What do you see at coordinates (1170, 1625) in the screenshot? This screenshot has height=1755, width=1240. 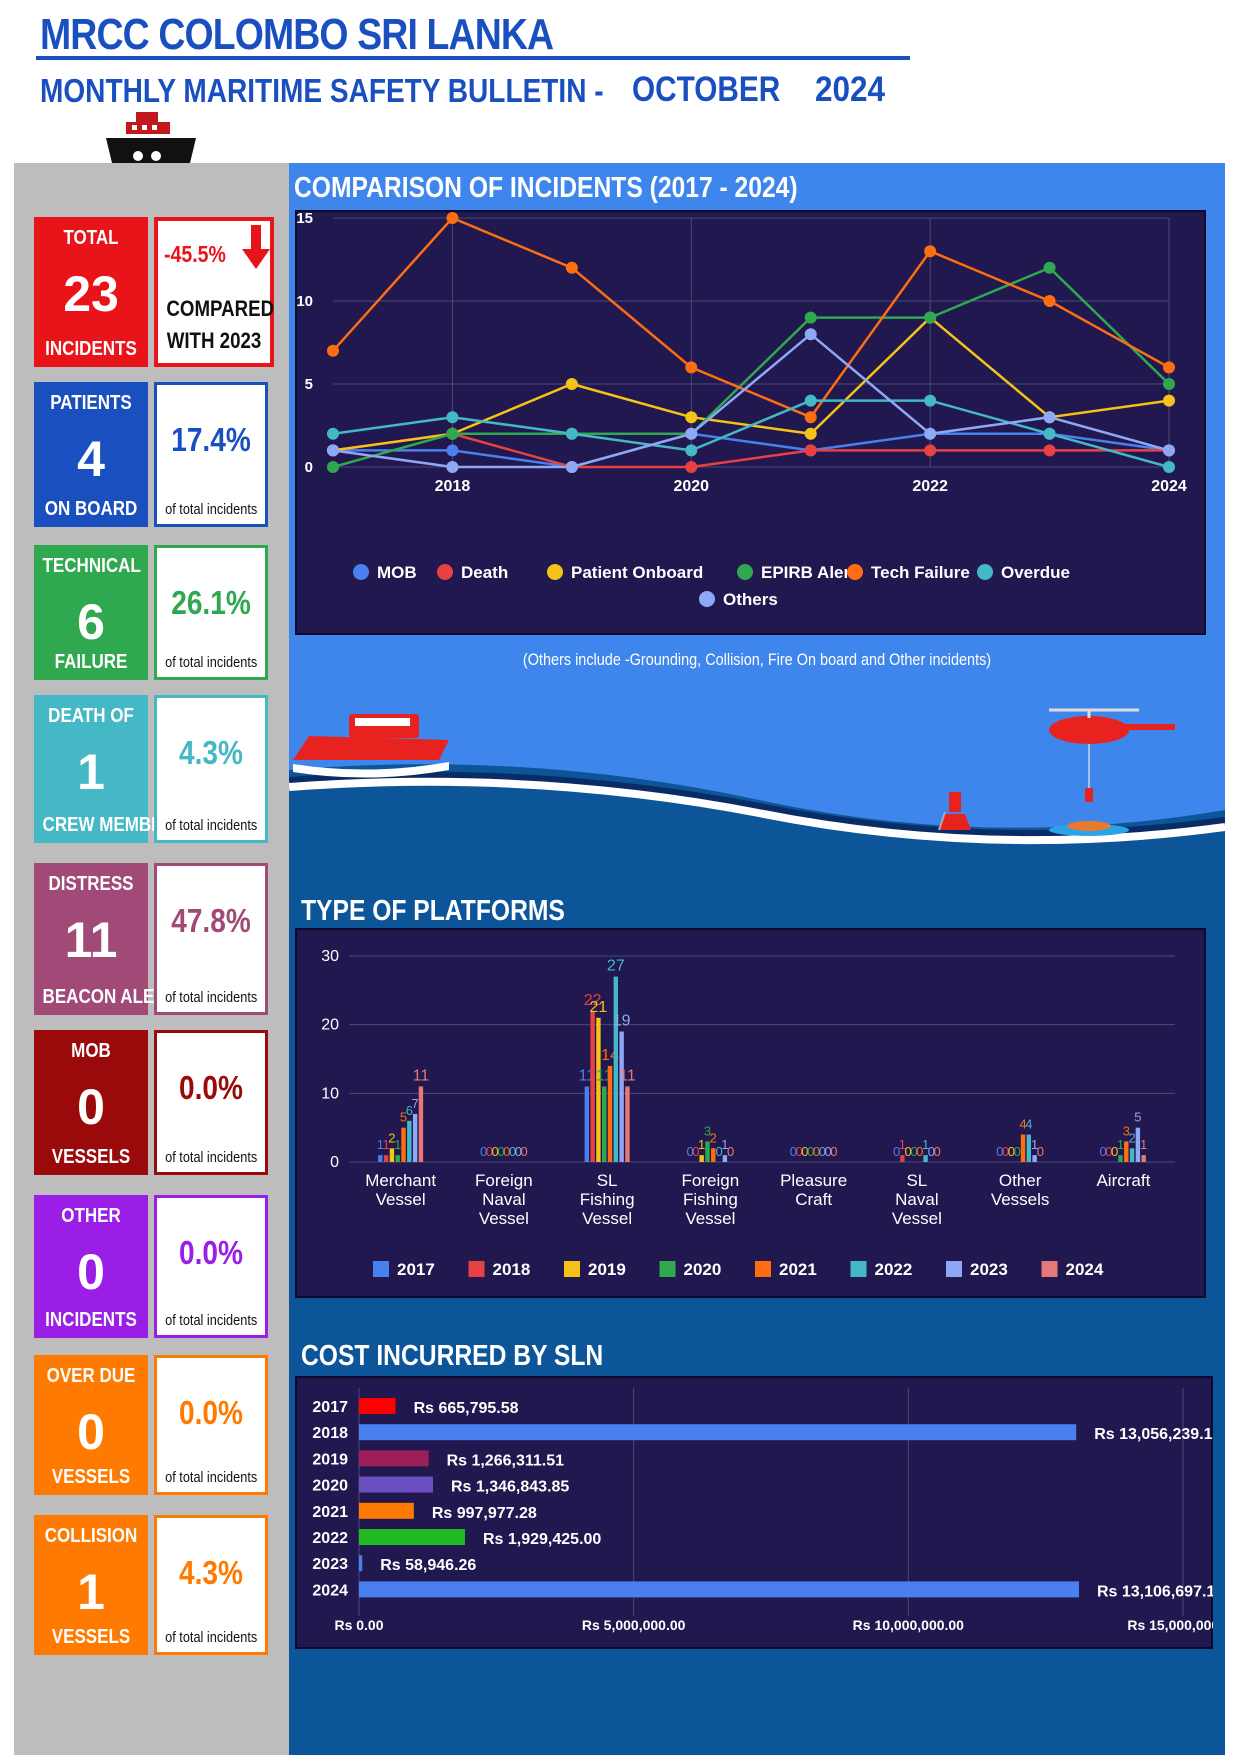 I see `x-tick-label: Rs 15,000,000.00` at bounding box center [1170, 1625].